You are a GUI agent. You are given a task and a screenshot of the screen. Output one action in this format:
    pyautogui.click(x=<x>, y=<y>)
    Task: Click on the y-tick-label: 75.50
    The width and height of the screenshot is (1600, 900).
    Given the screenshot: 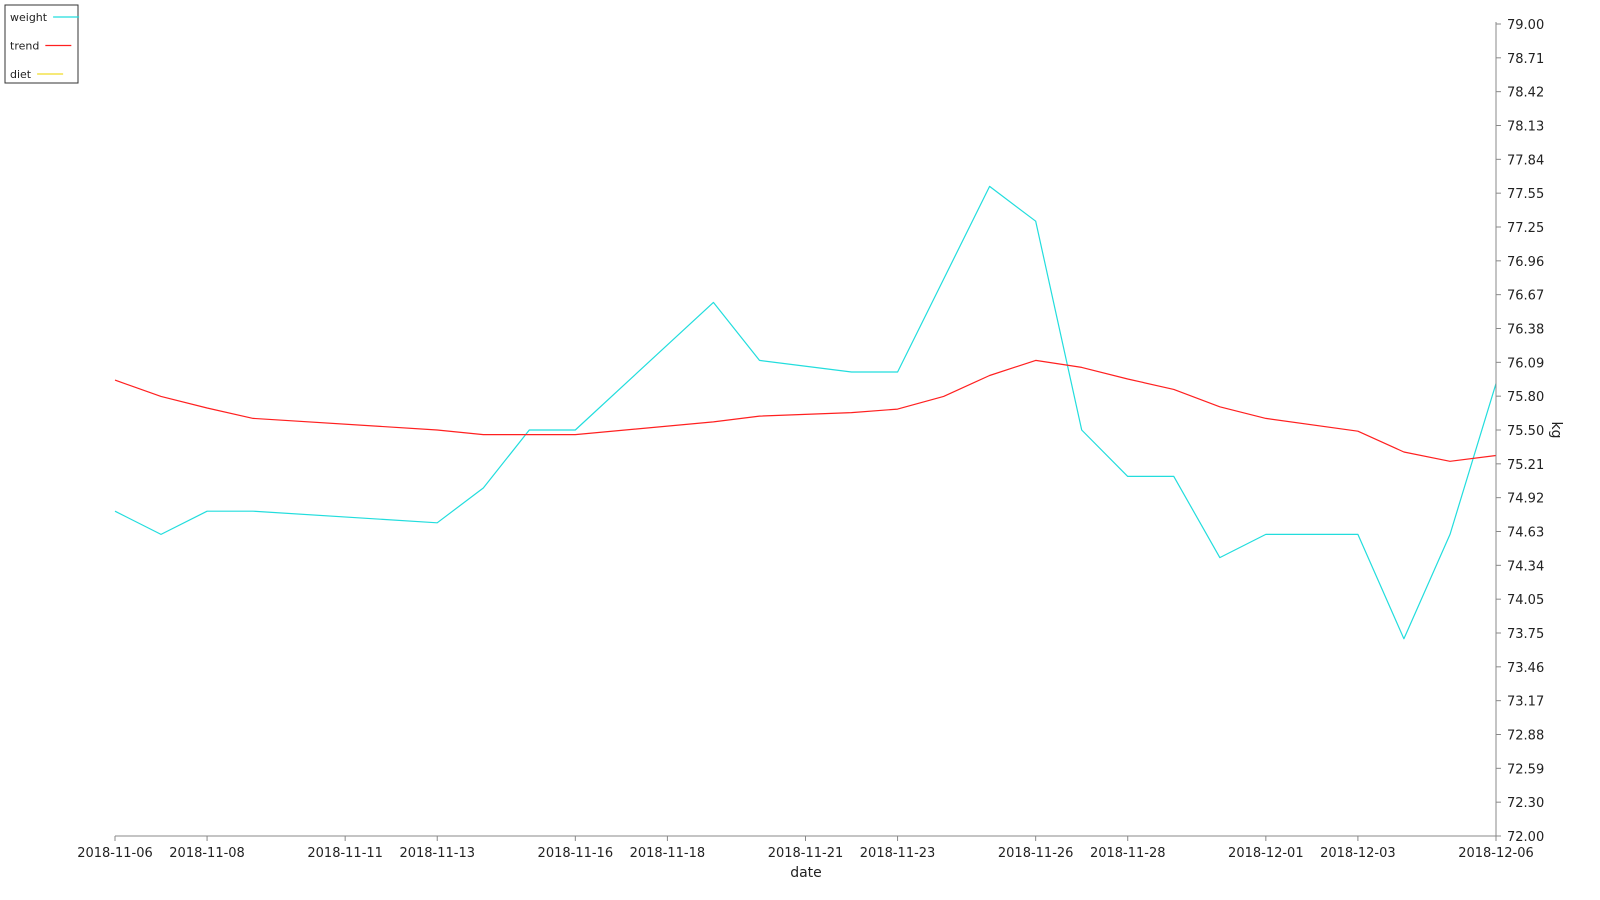 What is the action you would take?
    pyautogui.click(x=1525, y=431)
    